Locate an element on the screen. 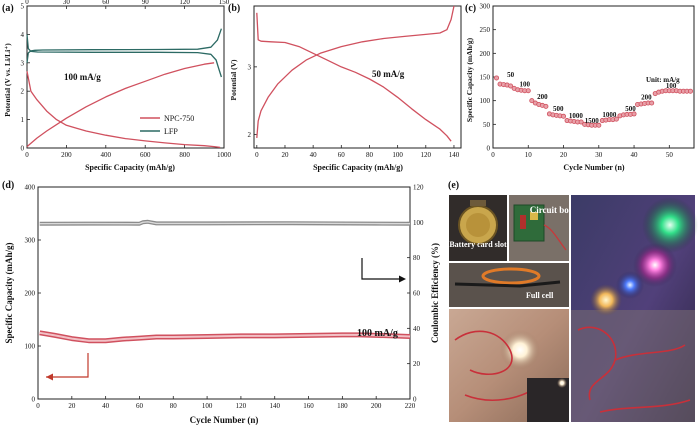 Image resolution: width=700 pixels, height=433 pixels. panel-a-y-ticks: 0 1 2 3 4 5 is located at coordinates (25, 78).